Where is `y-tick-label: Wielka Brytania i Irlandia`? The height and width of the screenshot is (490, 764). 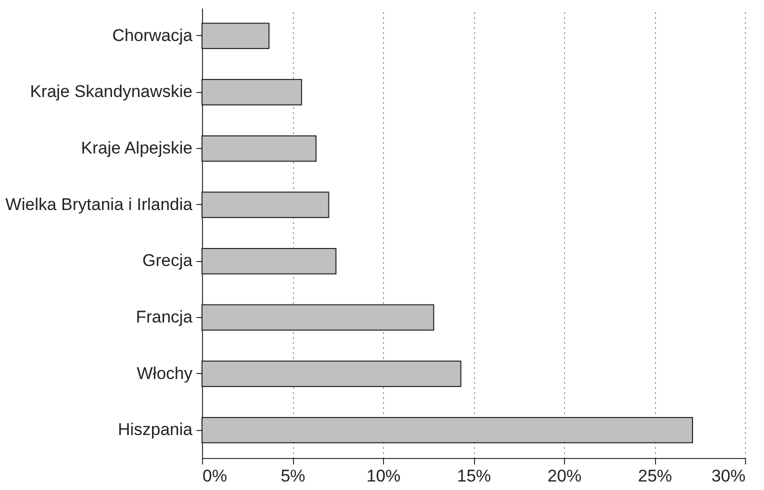 y-tick-label: Wielka Brytania i Irlandia is located at coordinates (99, 204).